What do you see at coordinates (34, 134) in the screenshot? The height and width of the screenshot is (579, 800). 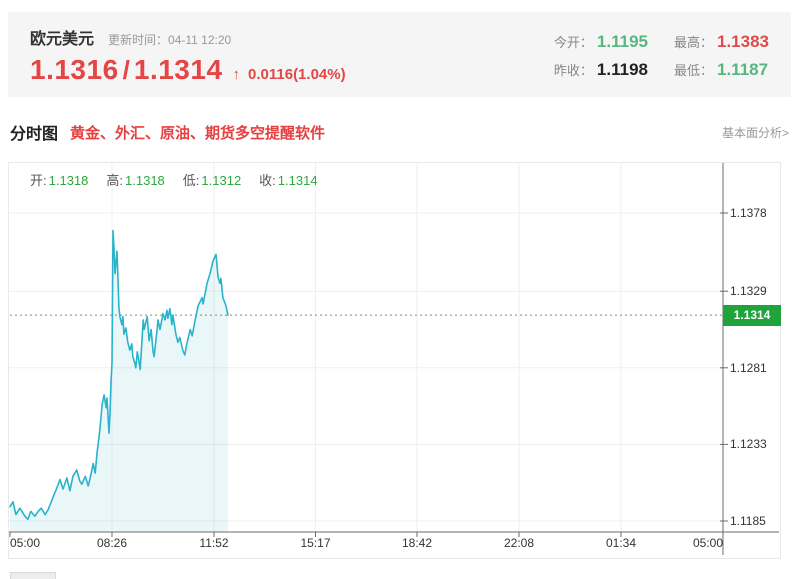 I see `tab-intraday: 分时图` at bounding box center [34, 134].